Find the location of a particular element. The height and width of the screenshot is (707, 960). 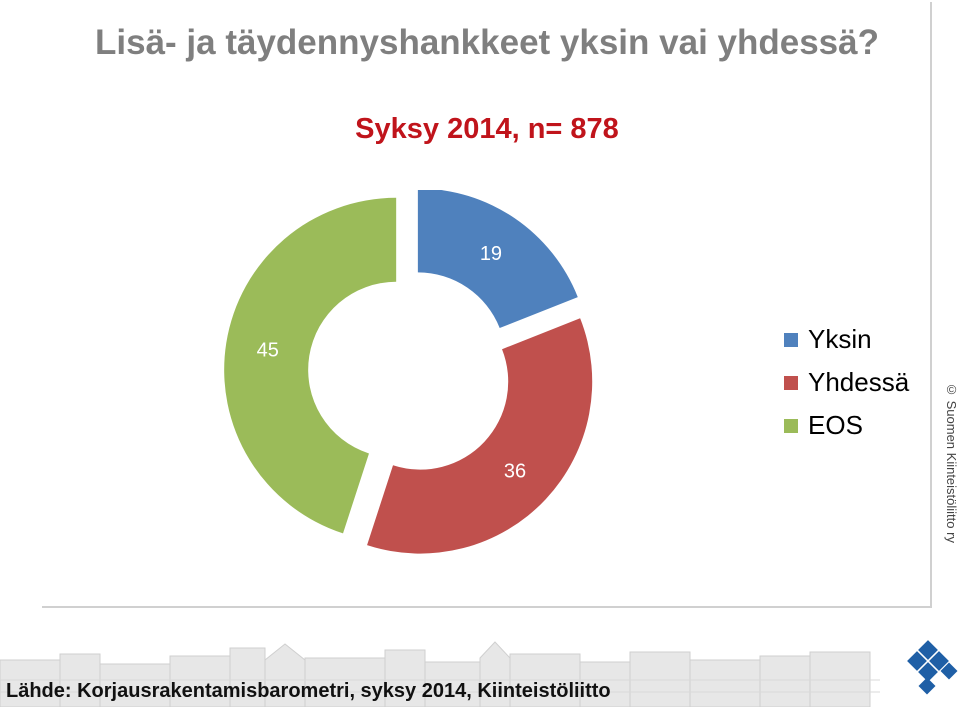

legend-item-eos: EOS is located at coordinates (846, 425).